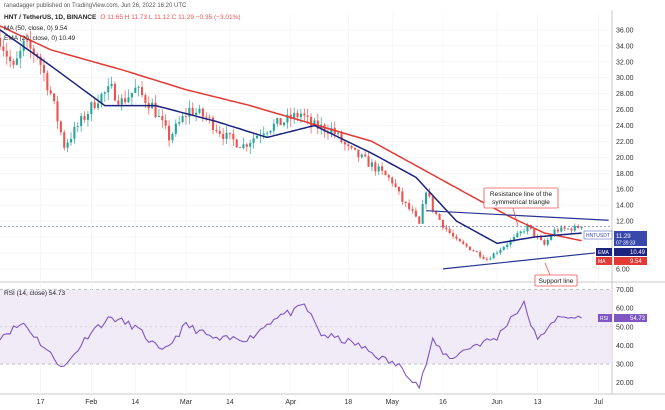 The image size is (665, 410). What do you see at coordinates (50, 17) in the screenshot?
I see `symbol-title: HNT / TetherUS, 1D, BINANCE` at bounding box center [50, 17].